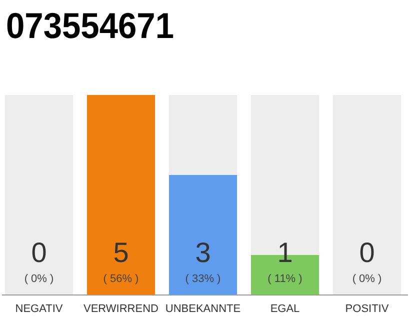  I want to click on annotation: ( 56% ), so click(121, 279).